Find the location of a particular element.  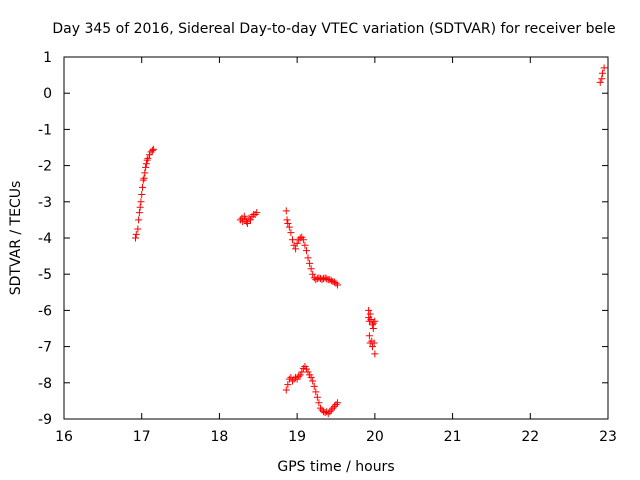

x-tick-label: 16 is located at coordinates (64, 437).